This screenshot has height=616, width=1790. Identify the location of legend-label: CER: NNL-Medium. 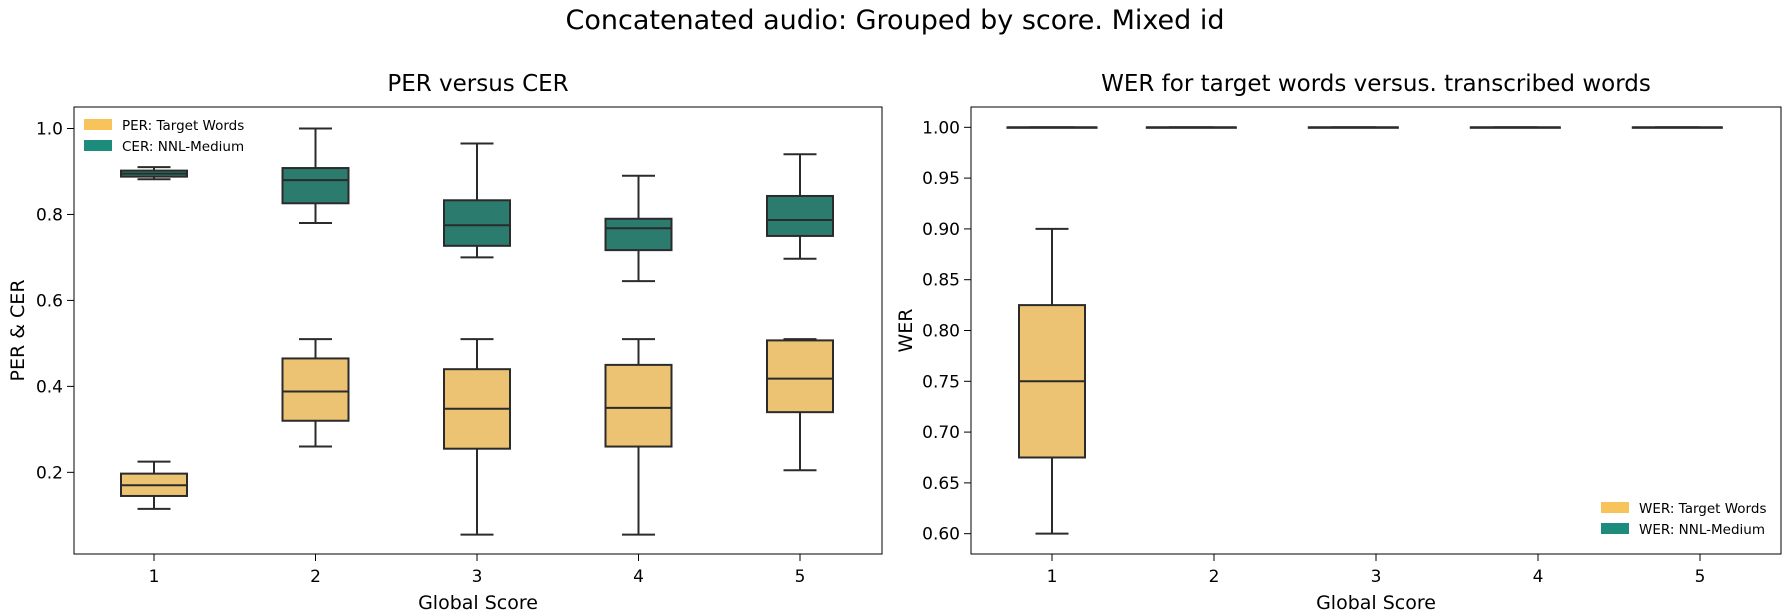
(183, 147).